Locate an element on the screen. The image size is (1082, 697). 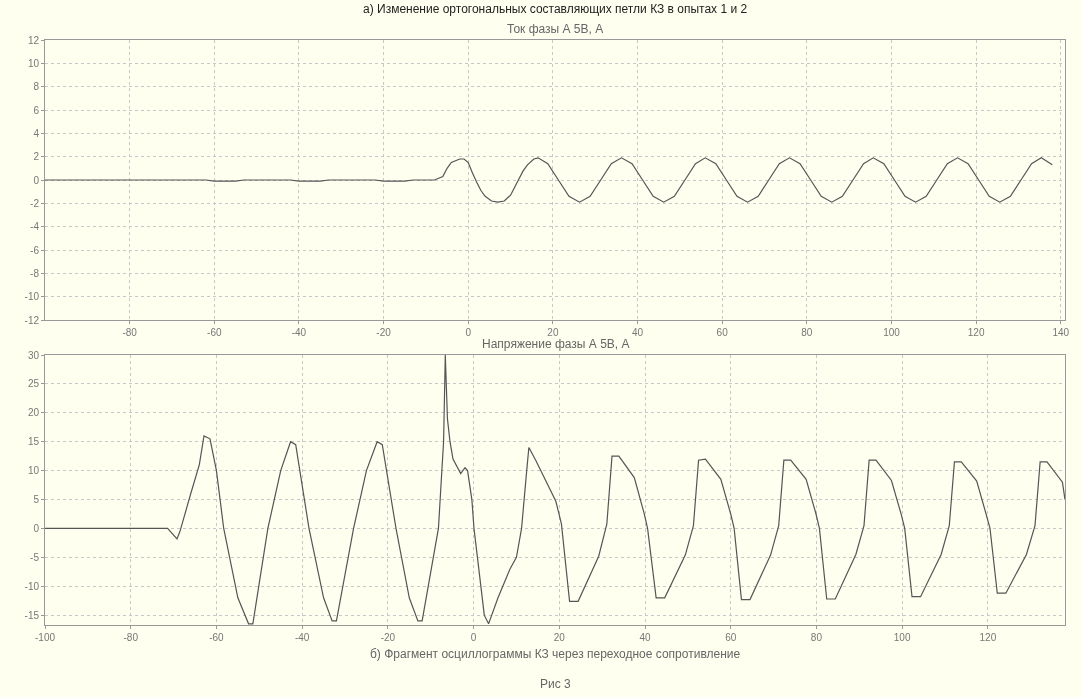
x-tick-label: 140 is located at coordinates (1061, 332).